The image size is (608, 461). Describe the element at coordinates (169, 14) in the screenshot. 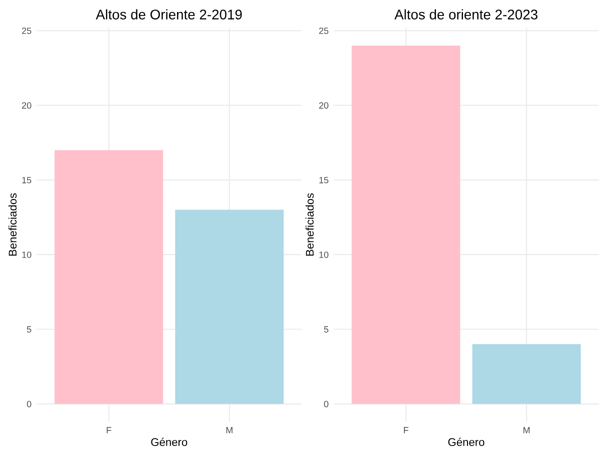

I see `chart-title: Altos de Oriente 2-2019` at that location.